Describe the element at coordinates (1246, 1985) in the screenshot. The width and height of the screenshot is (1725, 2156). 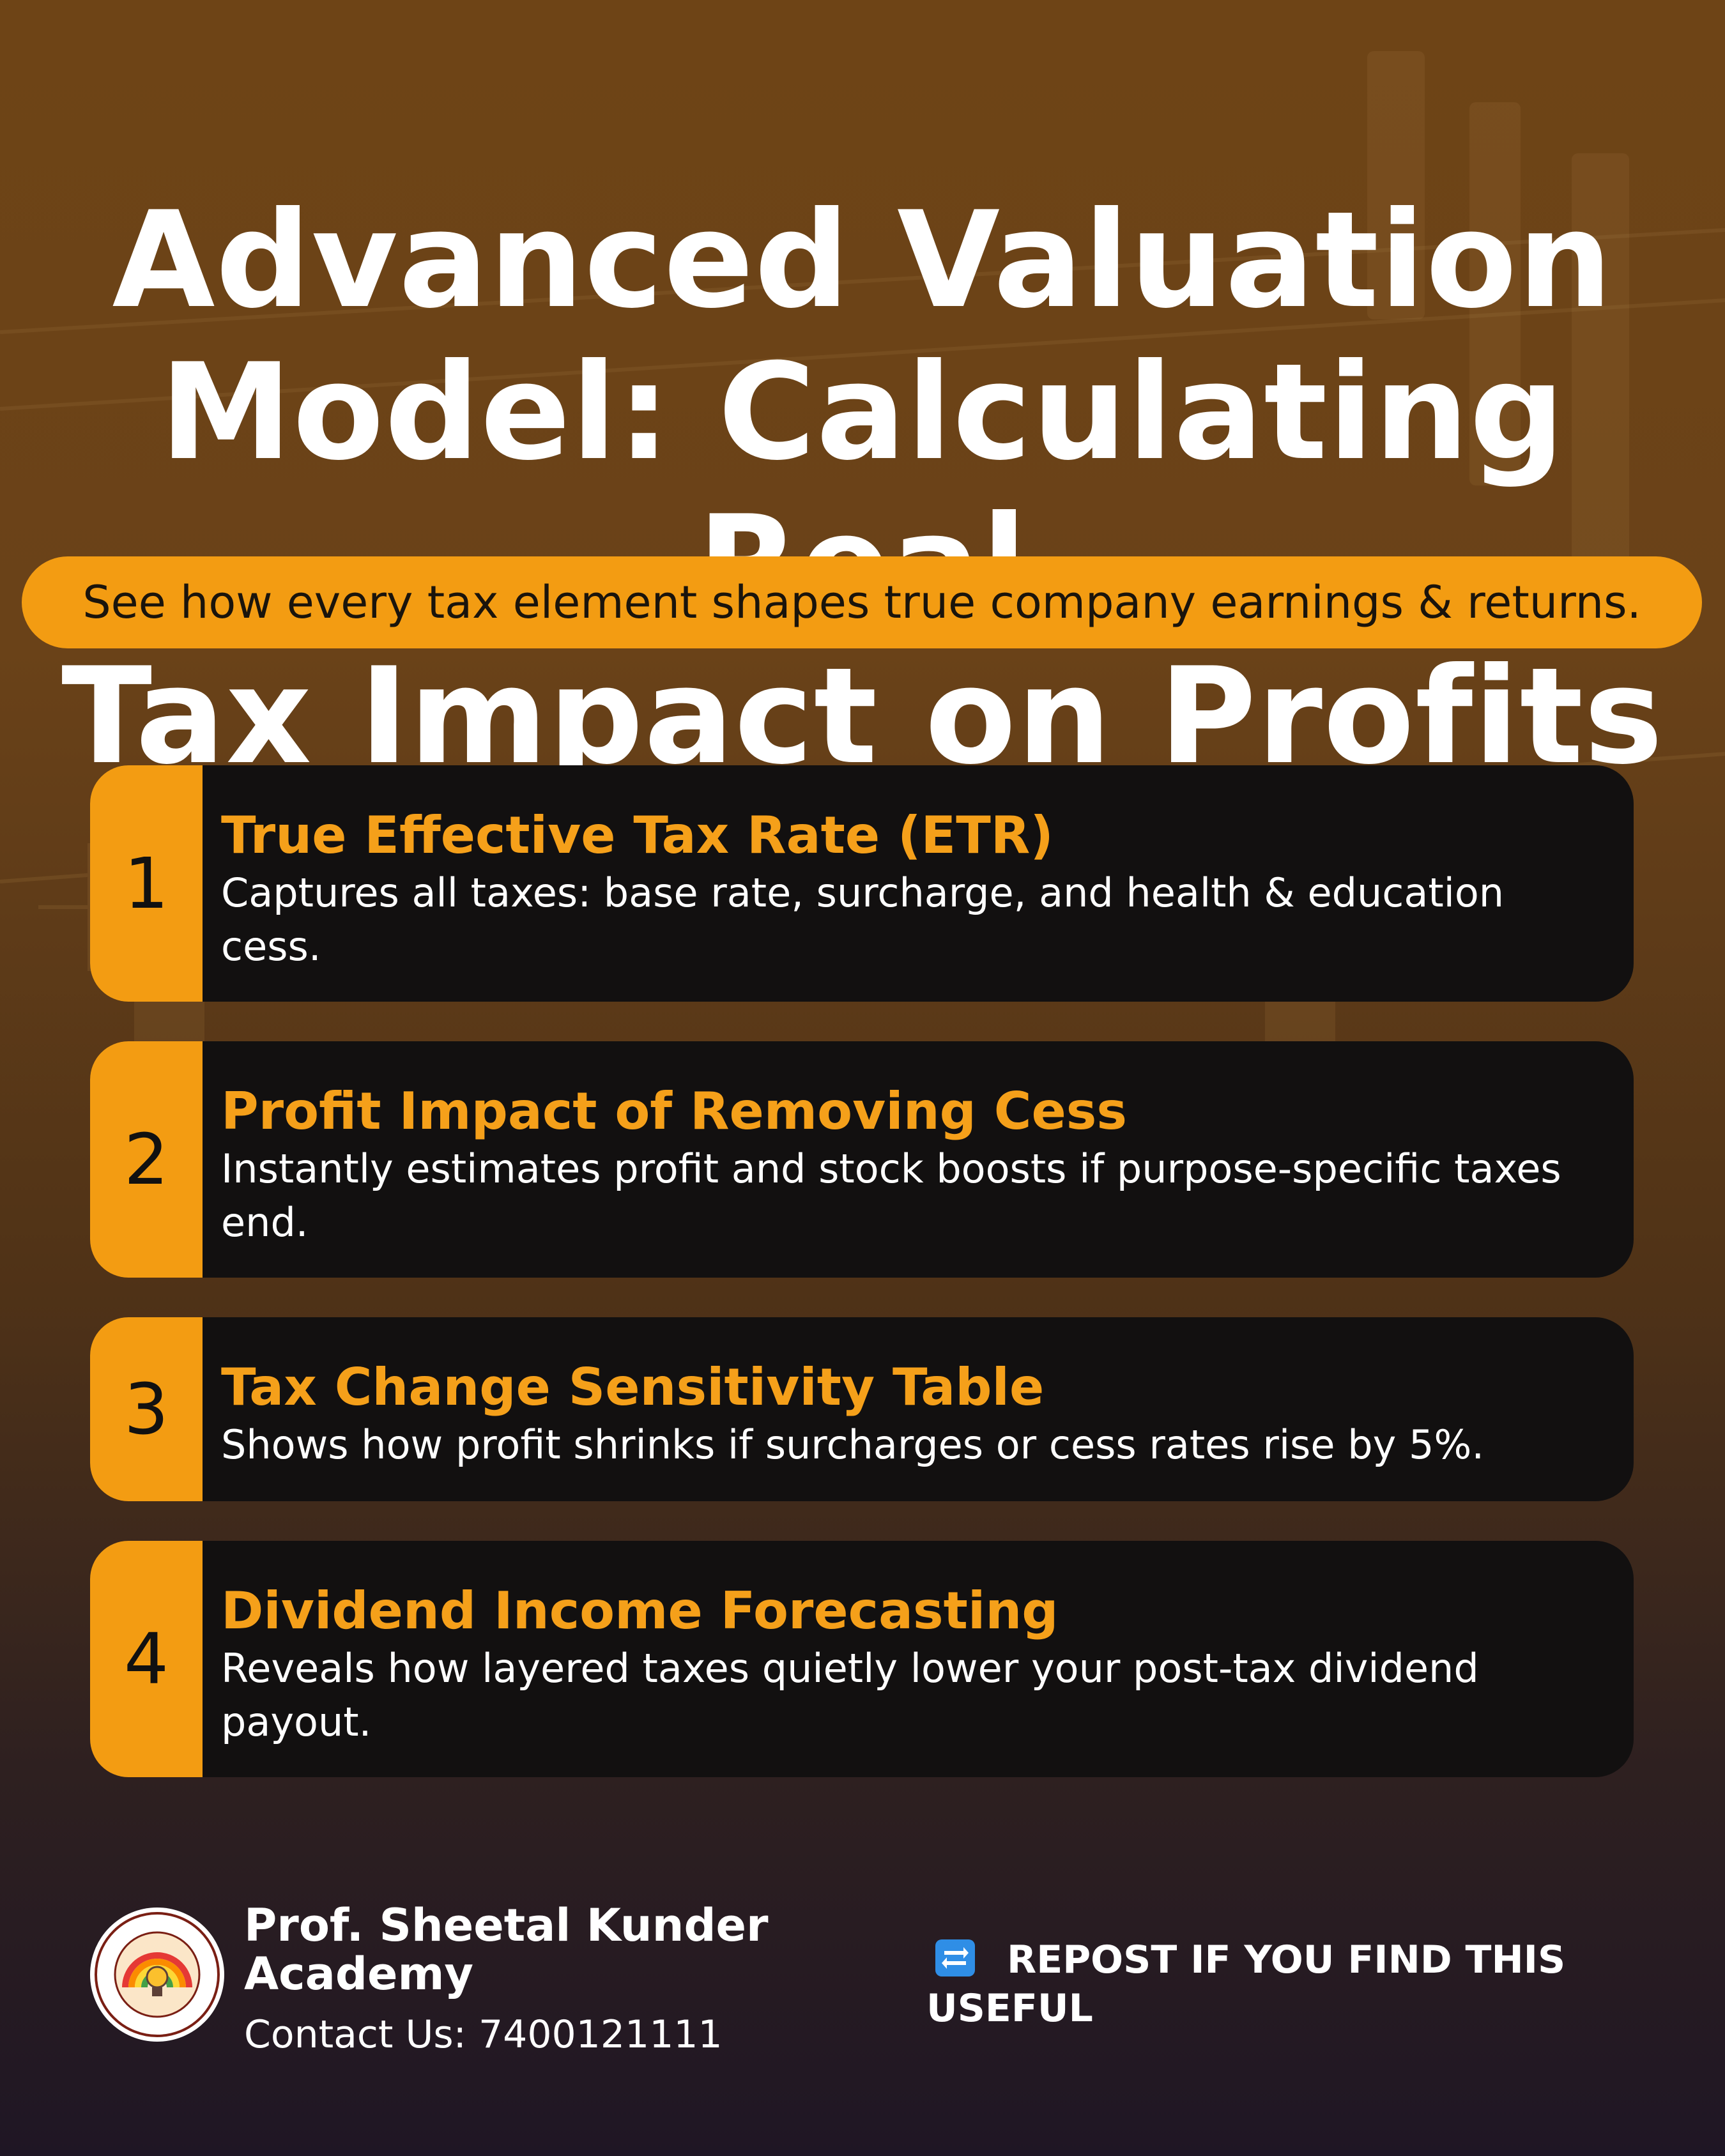
I see `repost-text: REPOST IF YOU FIND THIS USEFUL` at that location.